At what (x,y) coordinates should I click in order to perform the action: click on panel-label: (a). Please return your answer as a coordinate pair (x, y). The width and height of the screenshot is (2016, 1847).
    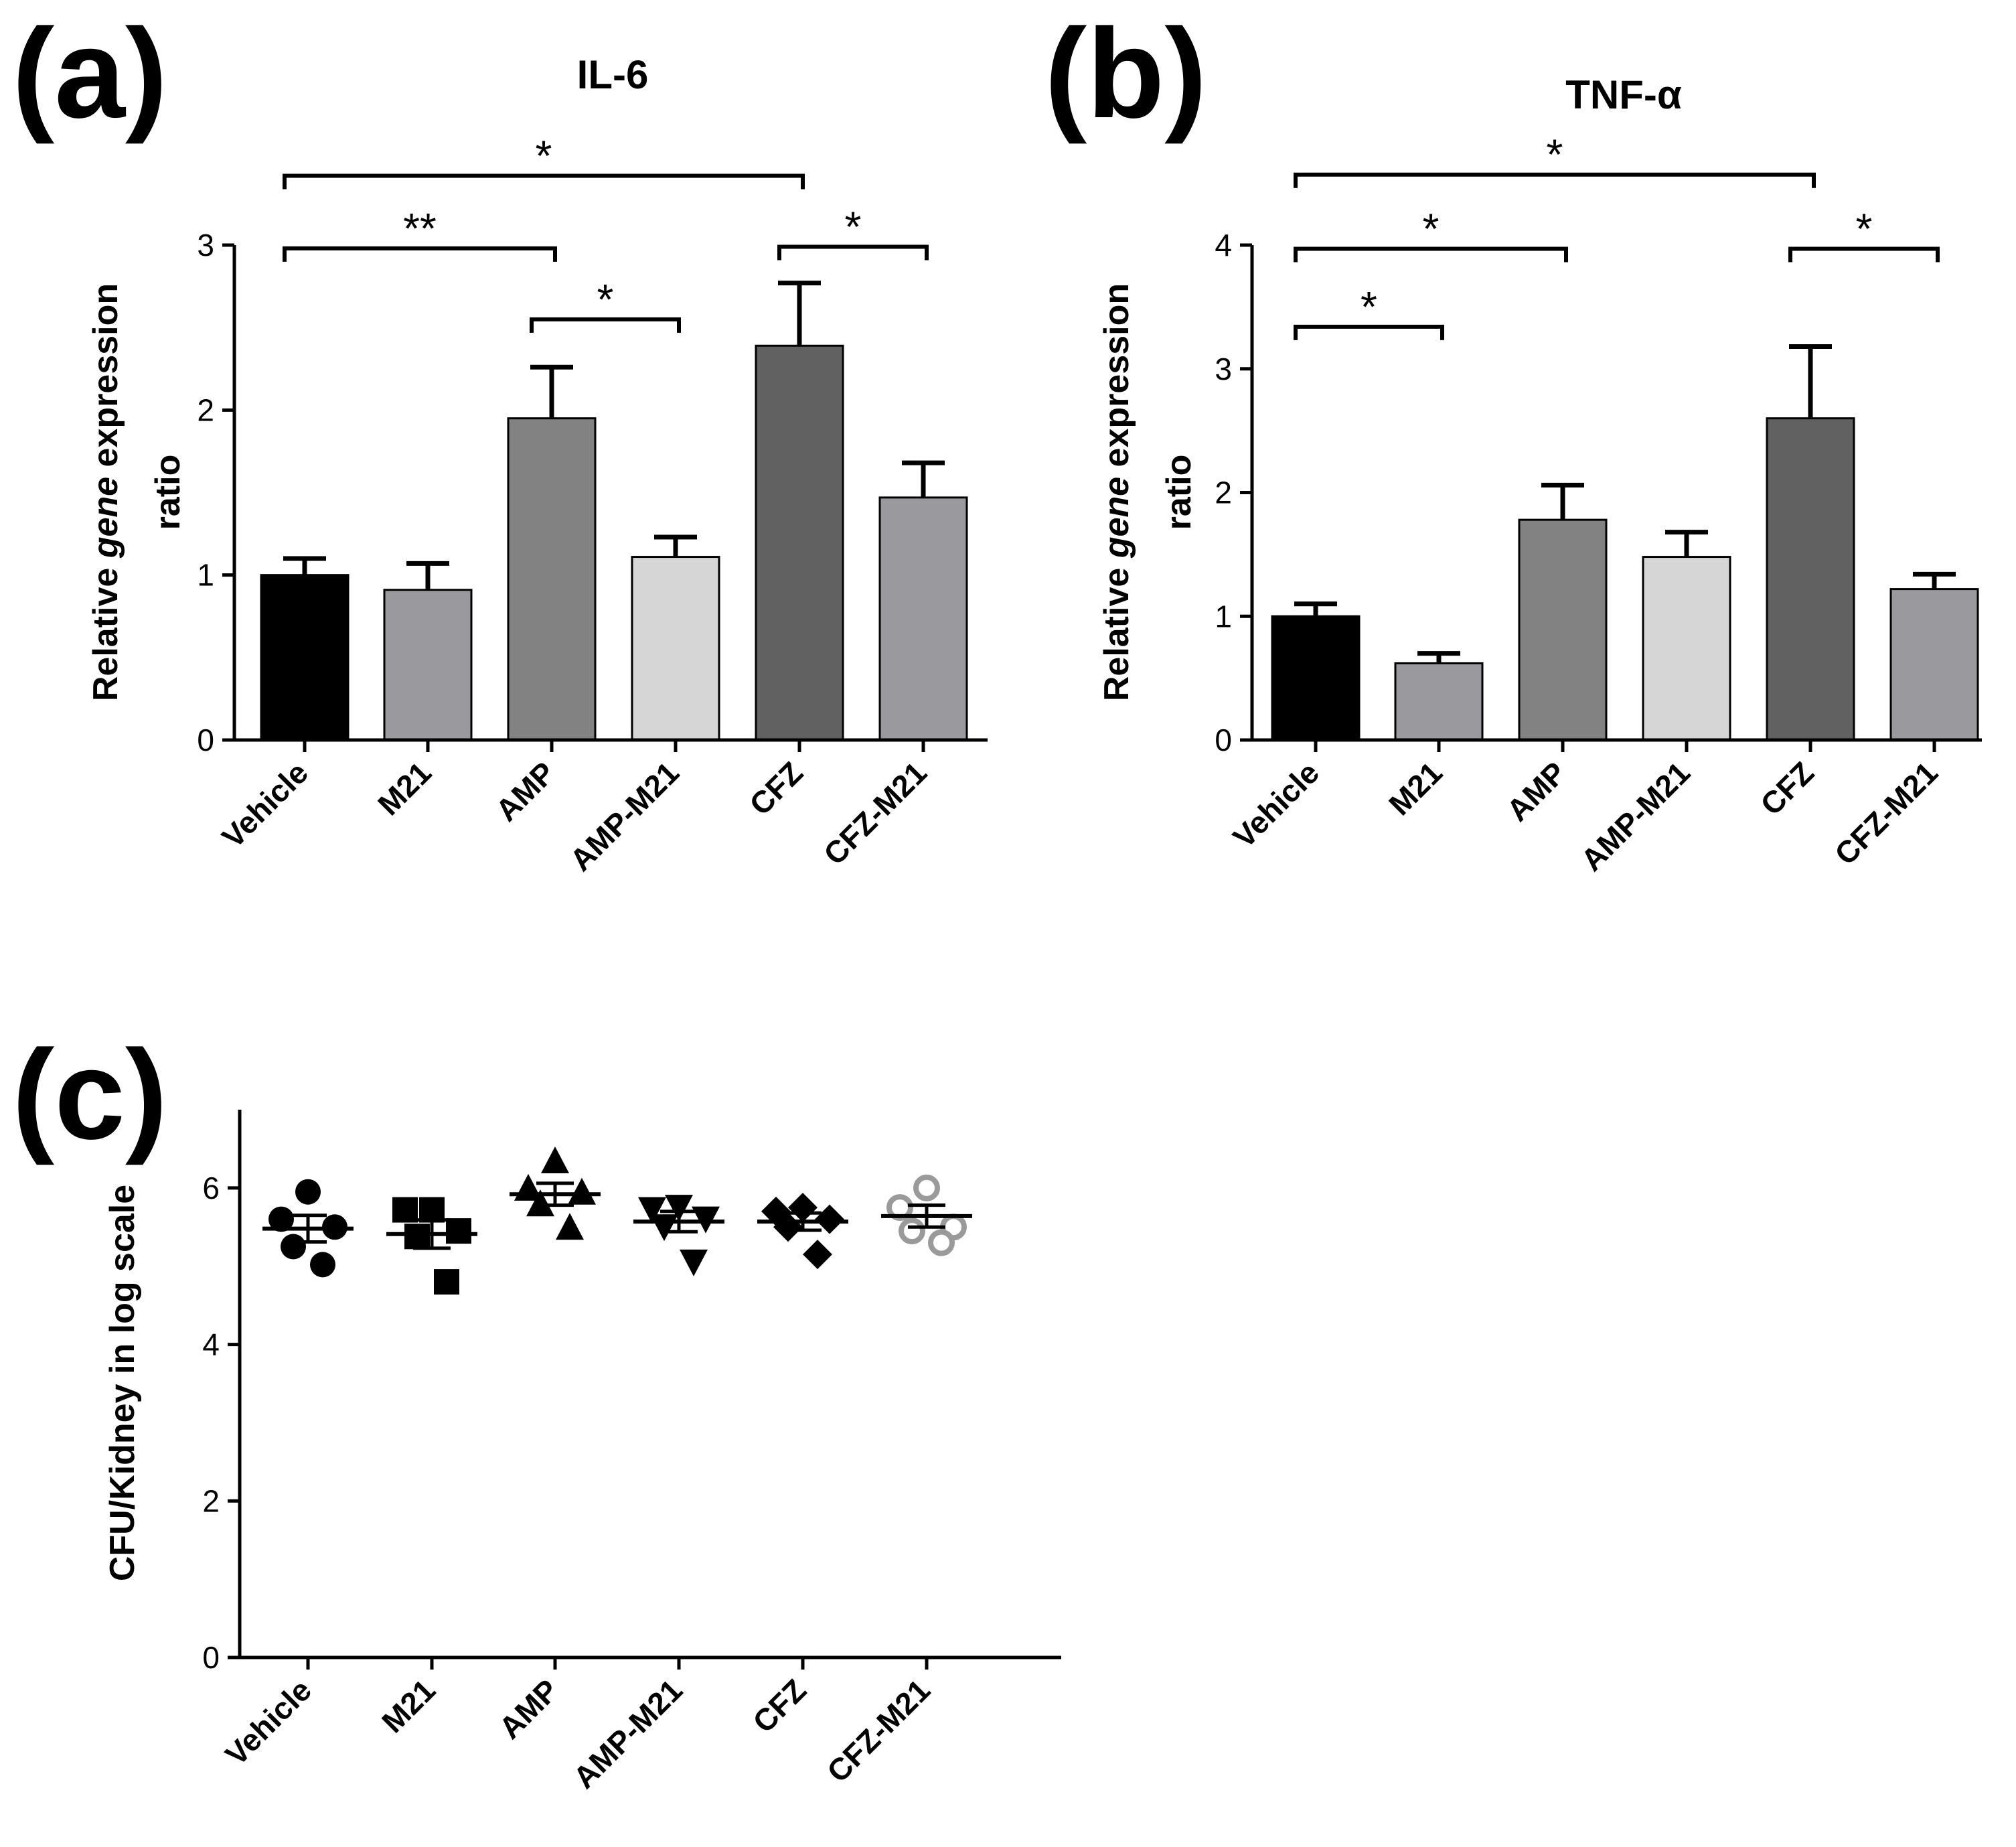
    Looking at the image, I should click on (89, 74).